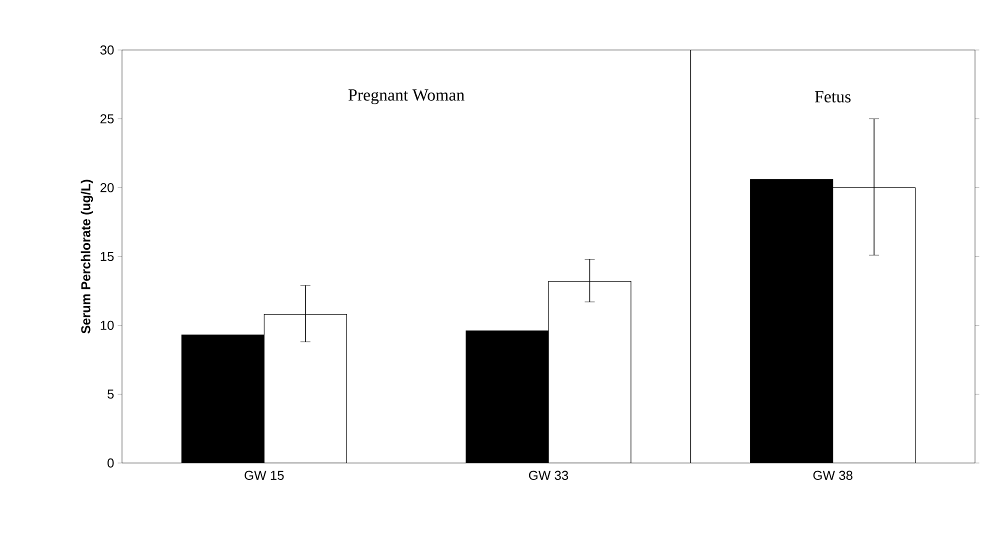  I want to click on y-tick-label: 5, so click(111, 394).